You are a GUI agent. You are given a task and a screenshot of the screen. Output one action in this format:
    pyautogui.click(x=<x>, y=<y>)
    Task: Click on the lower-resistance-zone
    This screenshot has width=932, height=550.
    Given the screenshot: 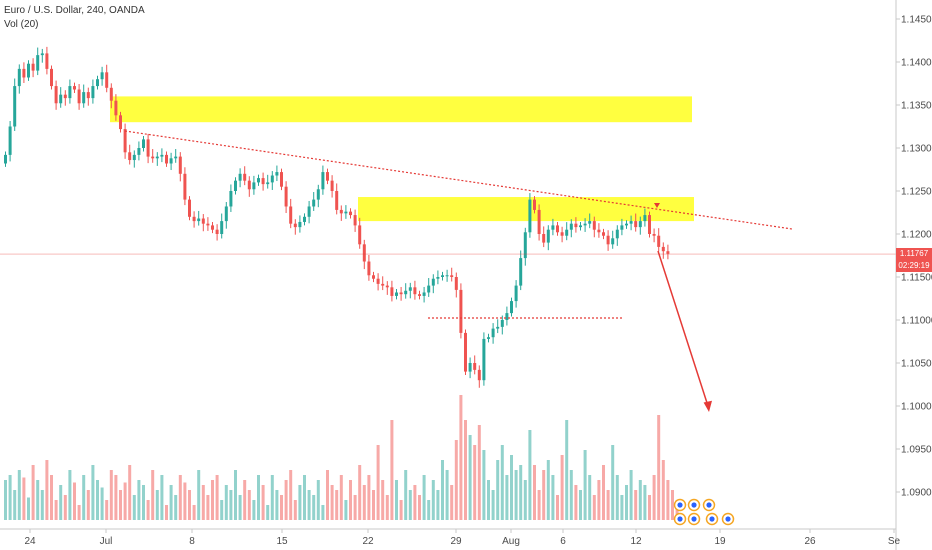 What is the action you would take?
    pyautogui.click(x=526, y=209)
    